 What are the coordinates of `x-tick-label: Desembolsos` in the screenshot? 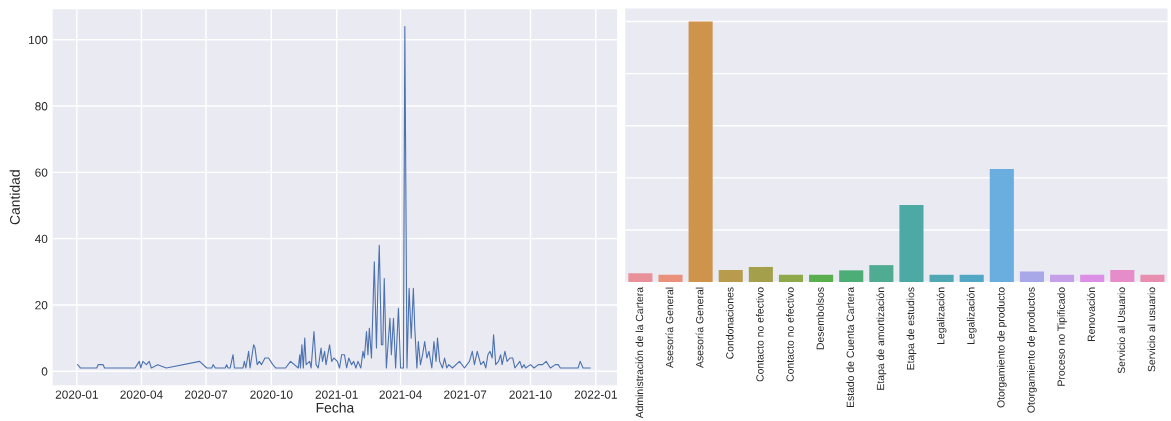 It's located at (820, 318).